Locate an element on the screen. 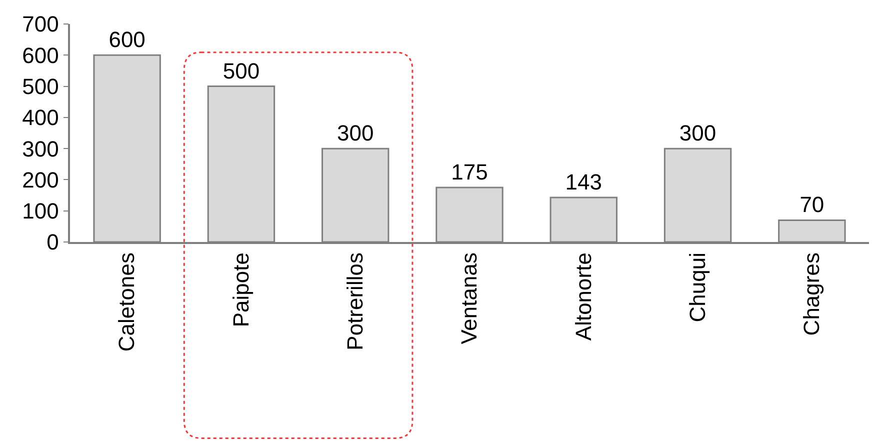 This screenshot has width=884, height=442. data-label: 70 is located at coordinates (812, 205).